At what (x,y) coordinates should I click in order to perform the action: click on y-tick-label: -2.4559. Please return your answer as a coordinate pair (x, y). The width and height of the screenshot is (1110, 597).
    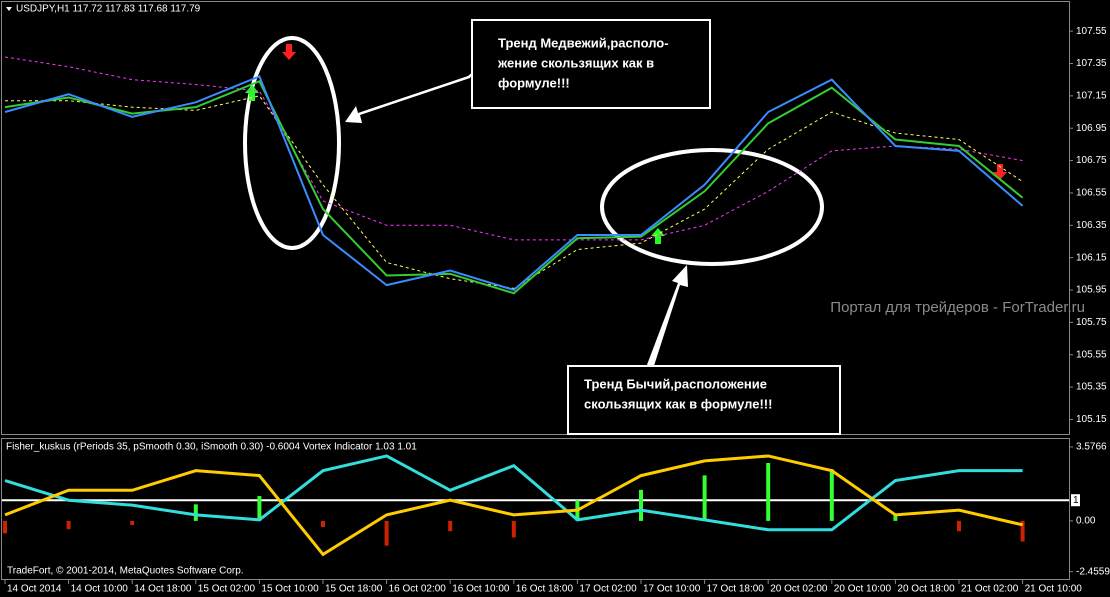
    Looking at the image, I should click on (1093, 571).